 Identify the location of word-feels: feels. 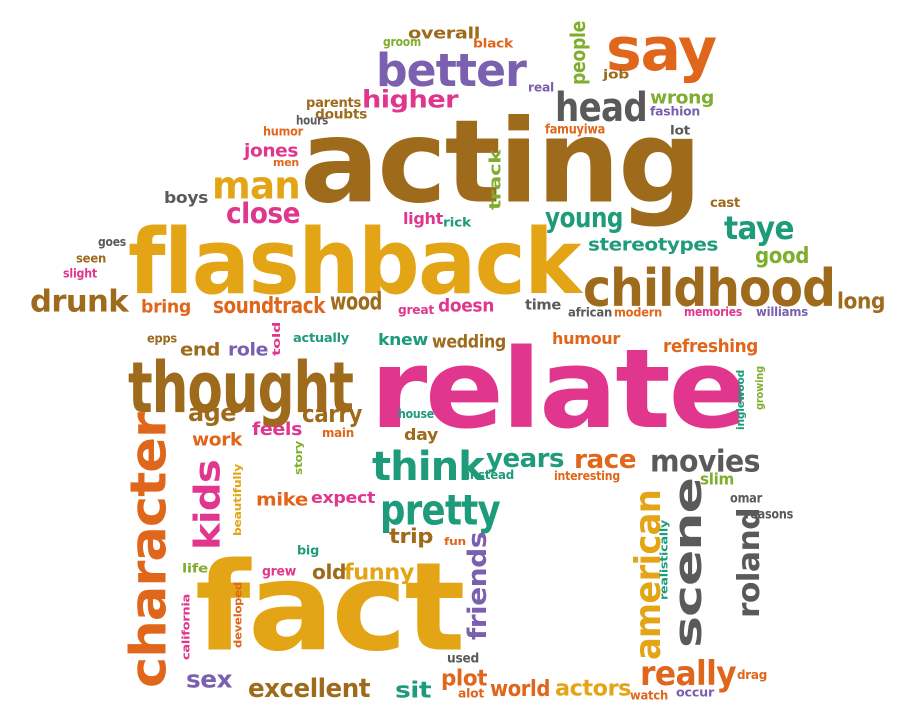
(277, 429).